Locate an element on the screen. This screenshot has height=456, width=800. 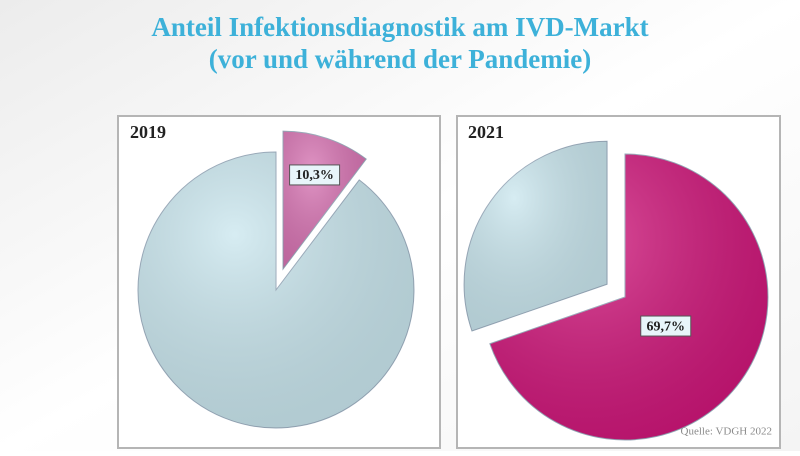
label-box is located at coordinates (666, 326).